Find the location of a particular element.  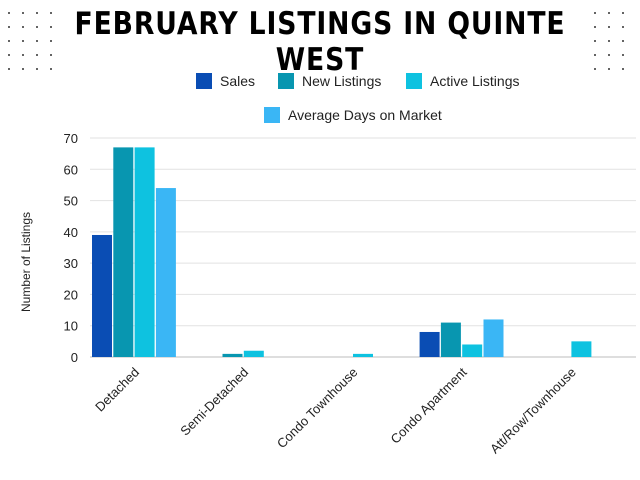

legend-label: Active Listings is located at coordinates (474, 81).